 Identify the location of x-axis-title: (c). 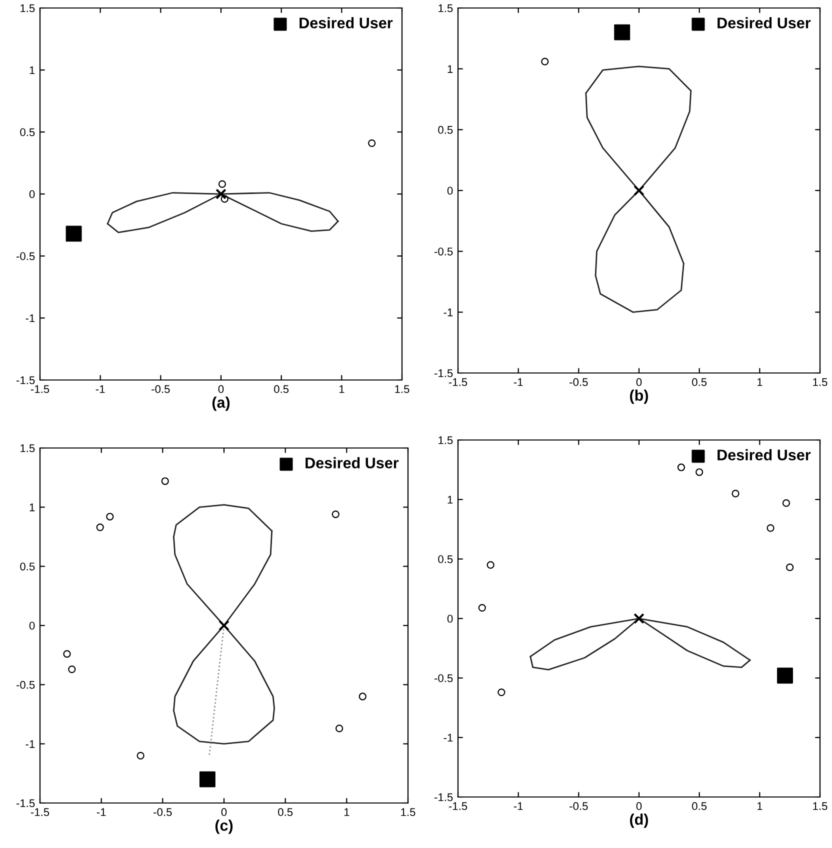
(224, 827).